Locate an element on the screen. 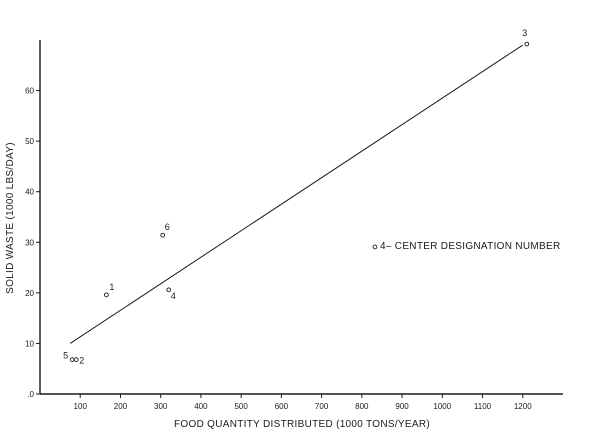  y-tick-label: 20 is located at coordinates (29, 293).